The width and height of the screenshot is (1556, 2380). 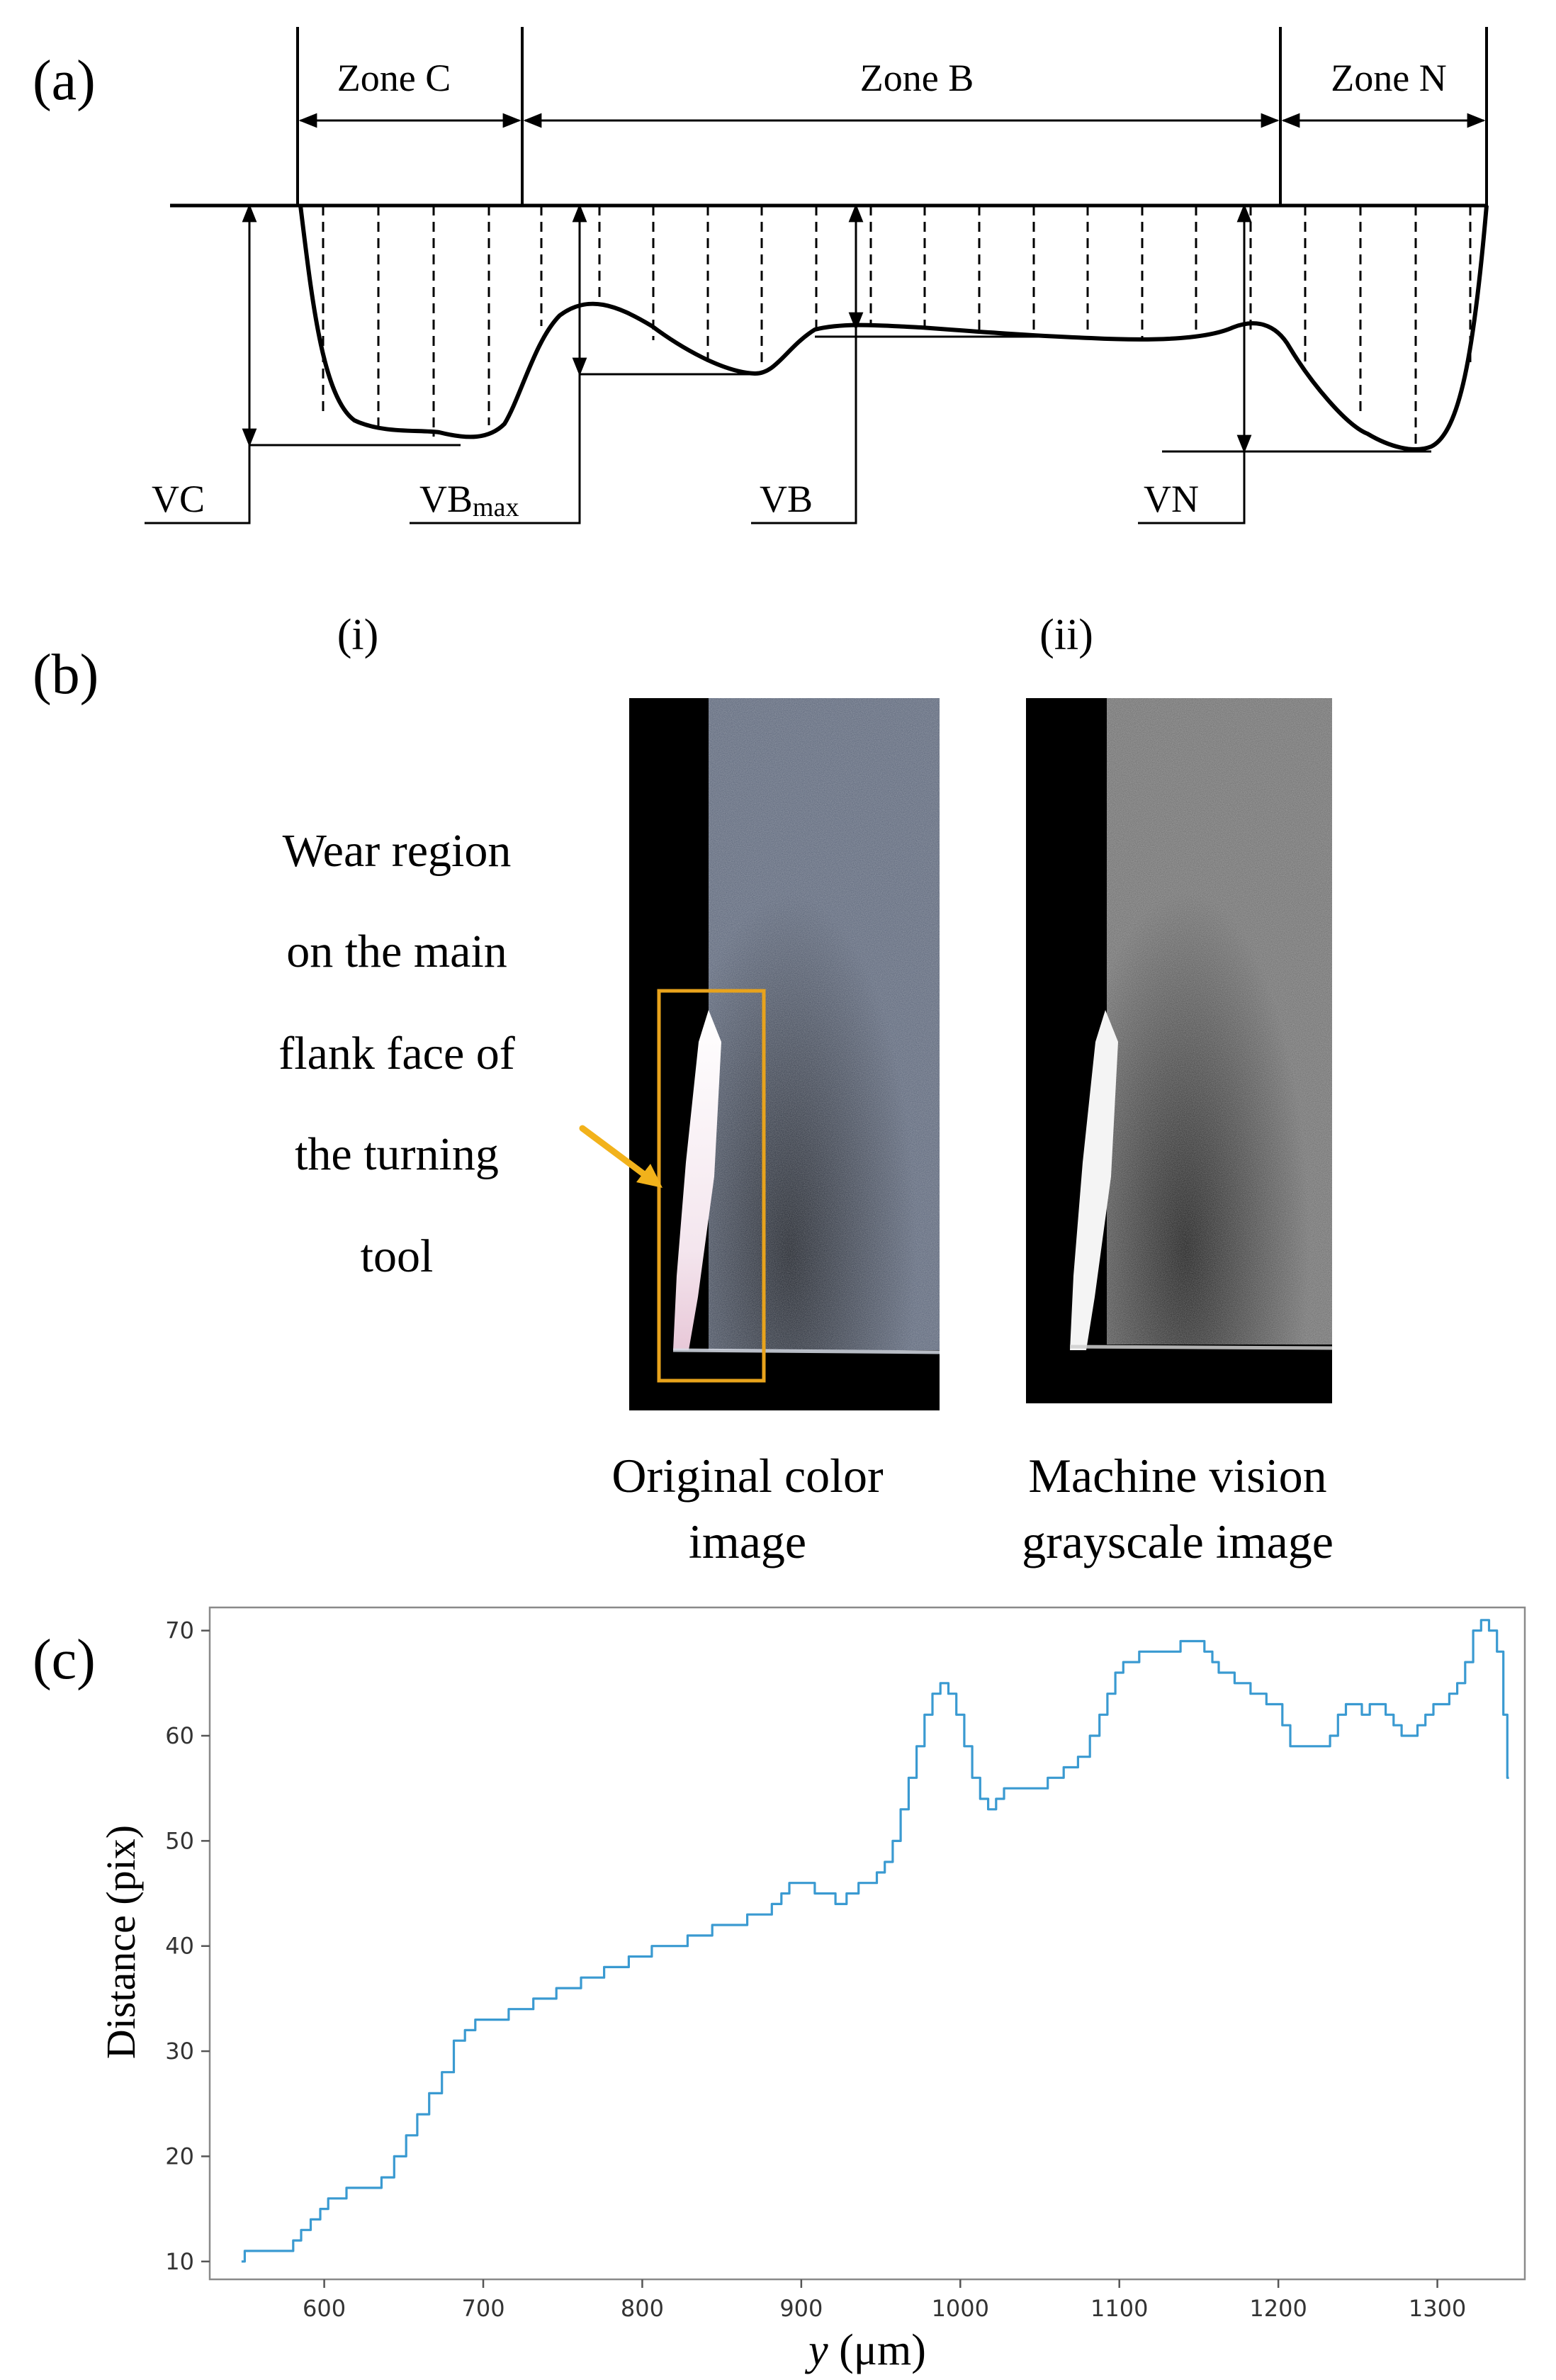 I want to click on y-tick-label: 30, so click(x=179, y=2051).